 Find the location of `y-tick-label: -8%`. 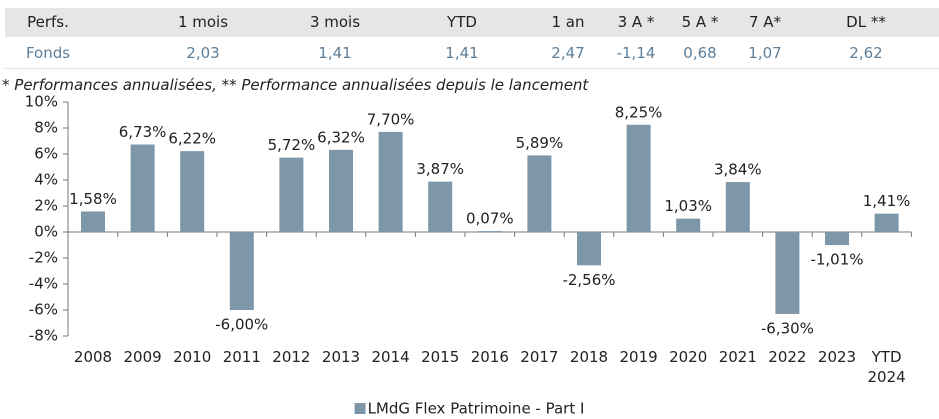

y-tick-label: -8% is located at coordinates (43, 336).